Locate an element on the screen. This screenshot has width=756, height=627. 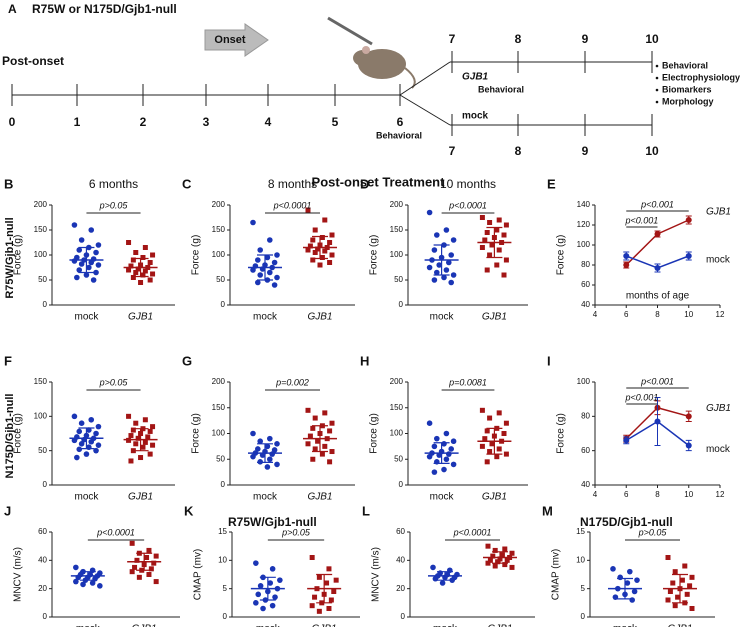
sd-bar is located at coordinates (680, 588).